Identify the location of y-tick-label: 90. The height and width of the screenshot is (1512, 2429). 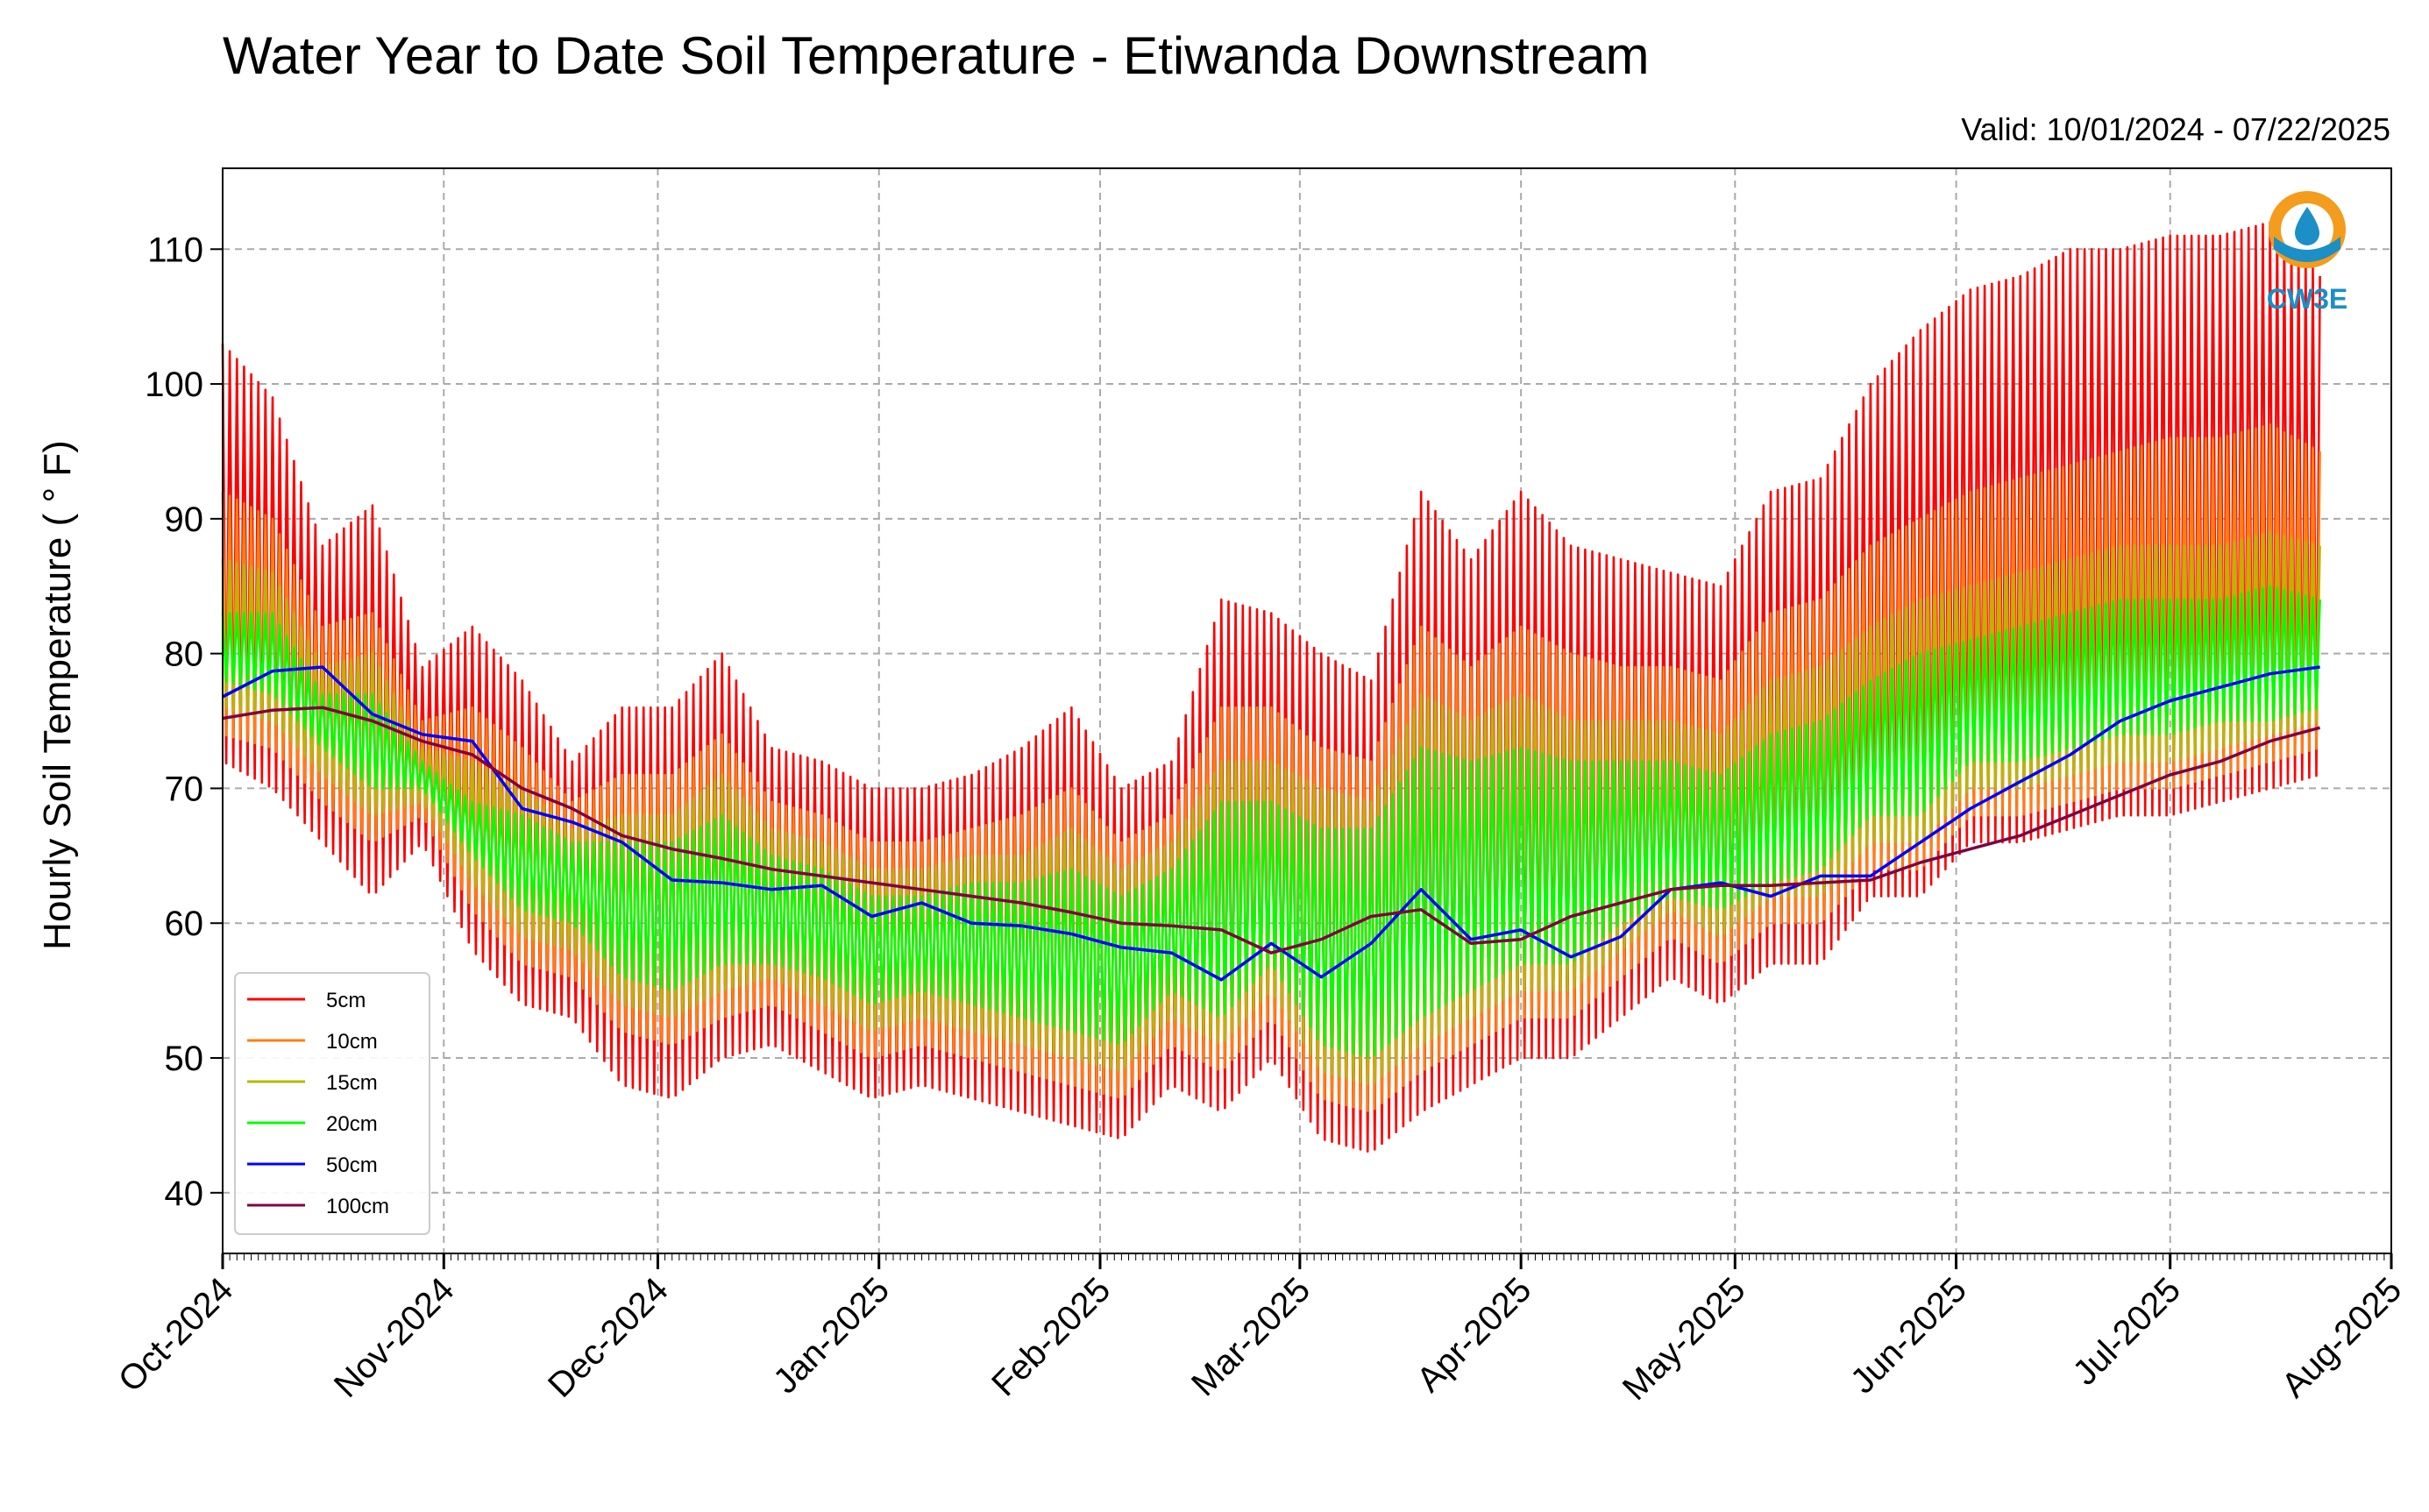
(185, 519).